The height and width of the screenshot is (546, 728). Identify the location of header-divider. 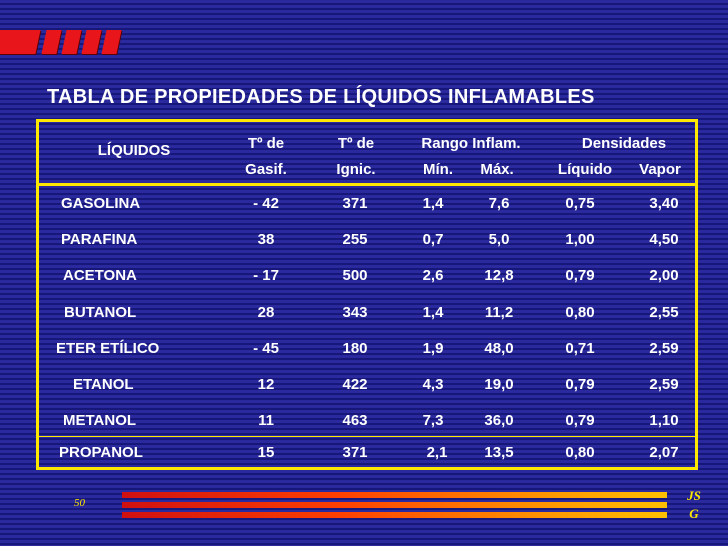
(367, 184).